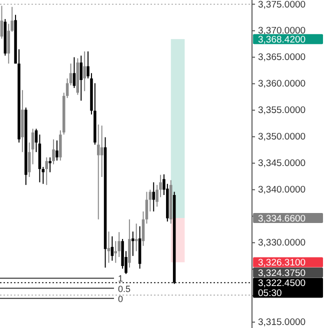 Image resolution: width=328 pixels, height=328 pixels. I want to click on y-tick-label: 3,334.6600, so click(282, 218).